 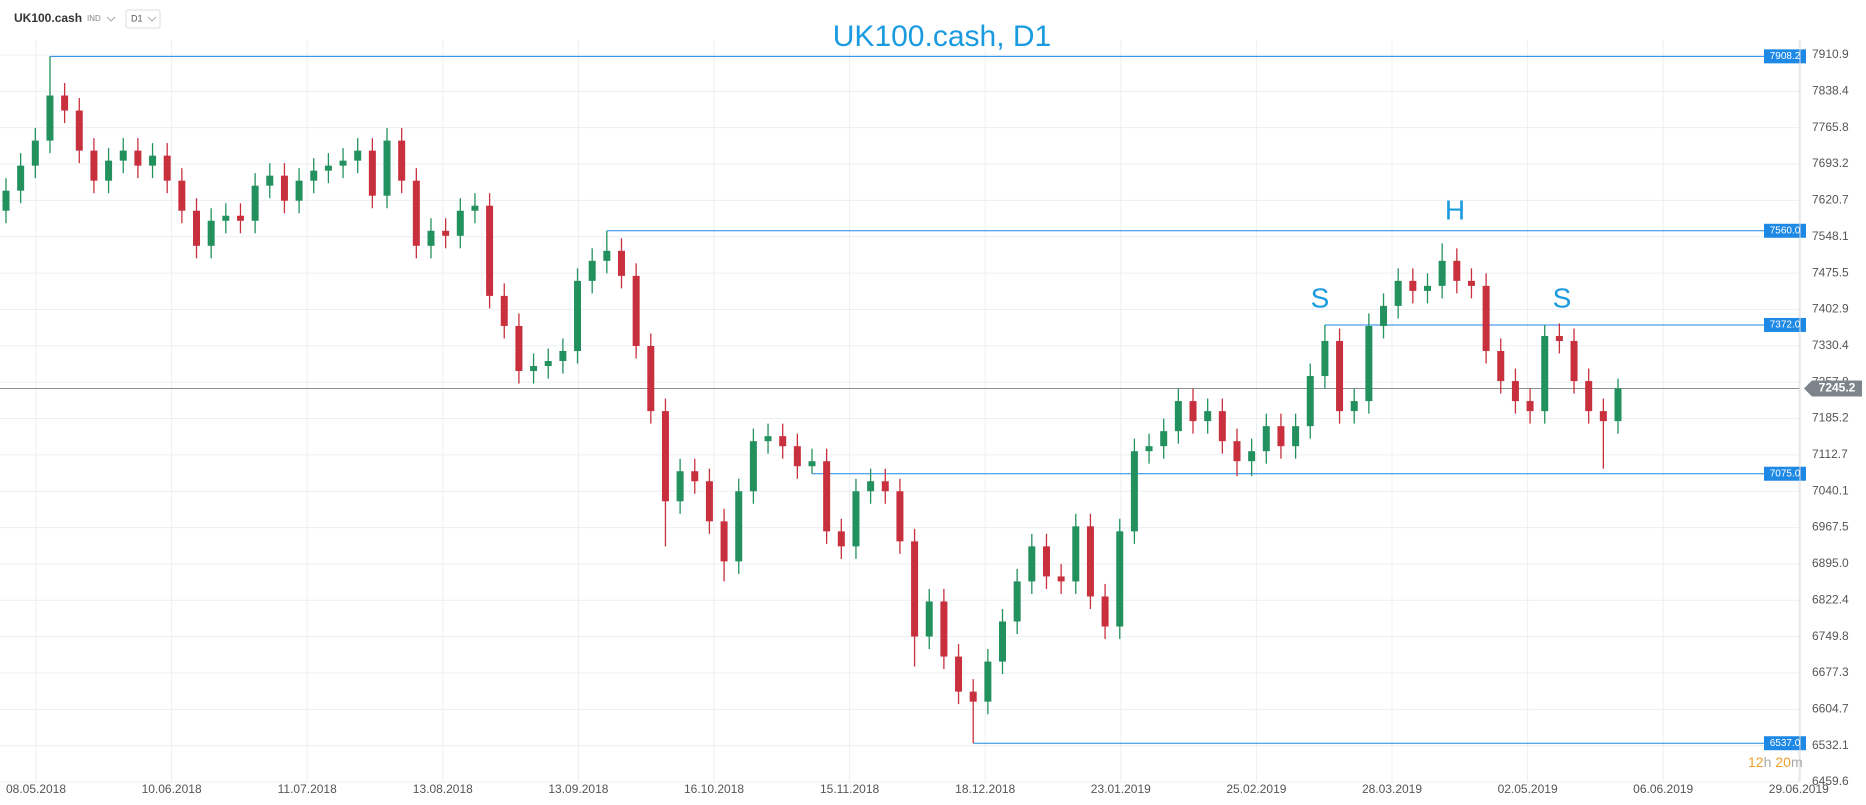 What do you see at coordinates (1783, 762) in the screenshot?
I see `timer-minutes: 20` at bounding box center [1783, 762].